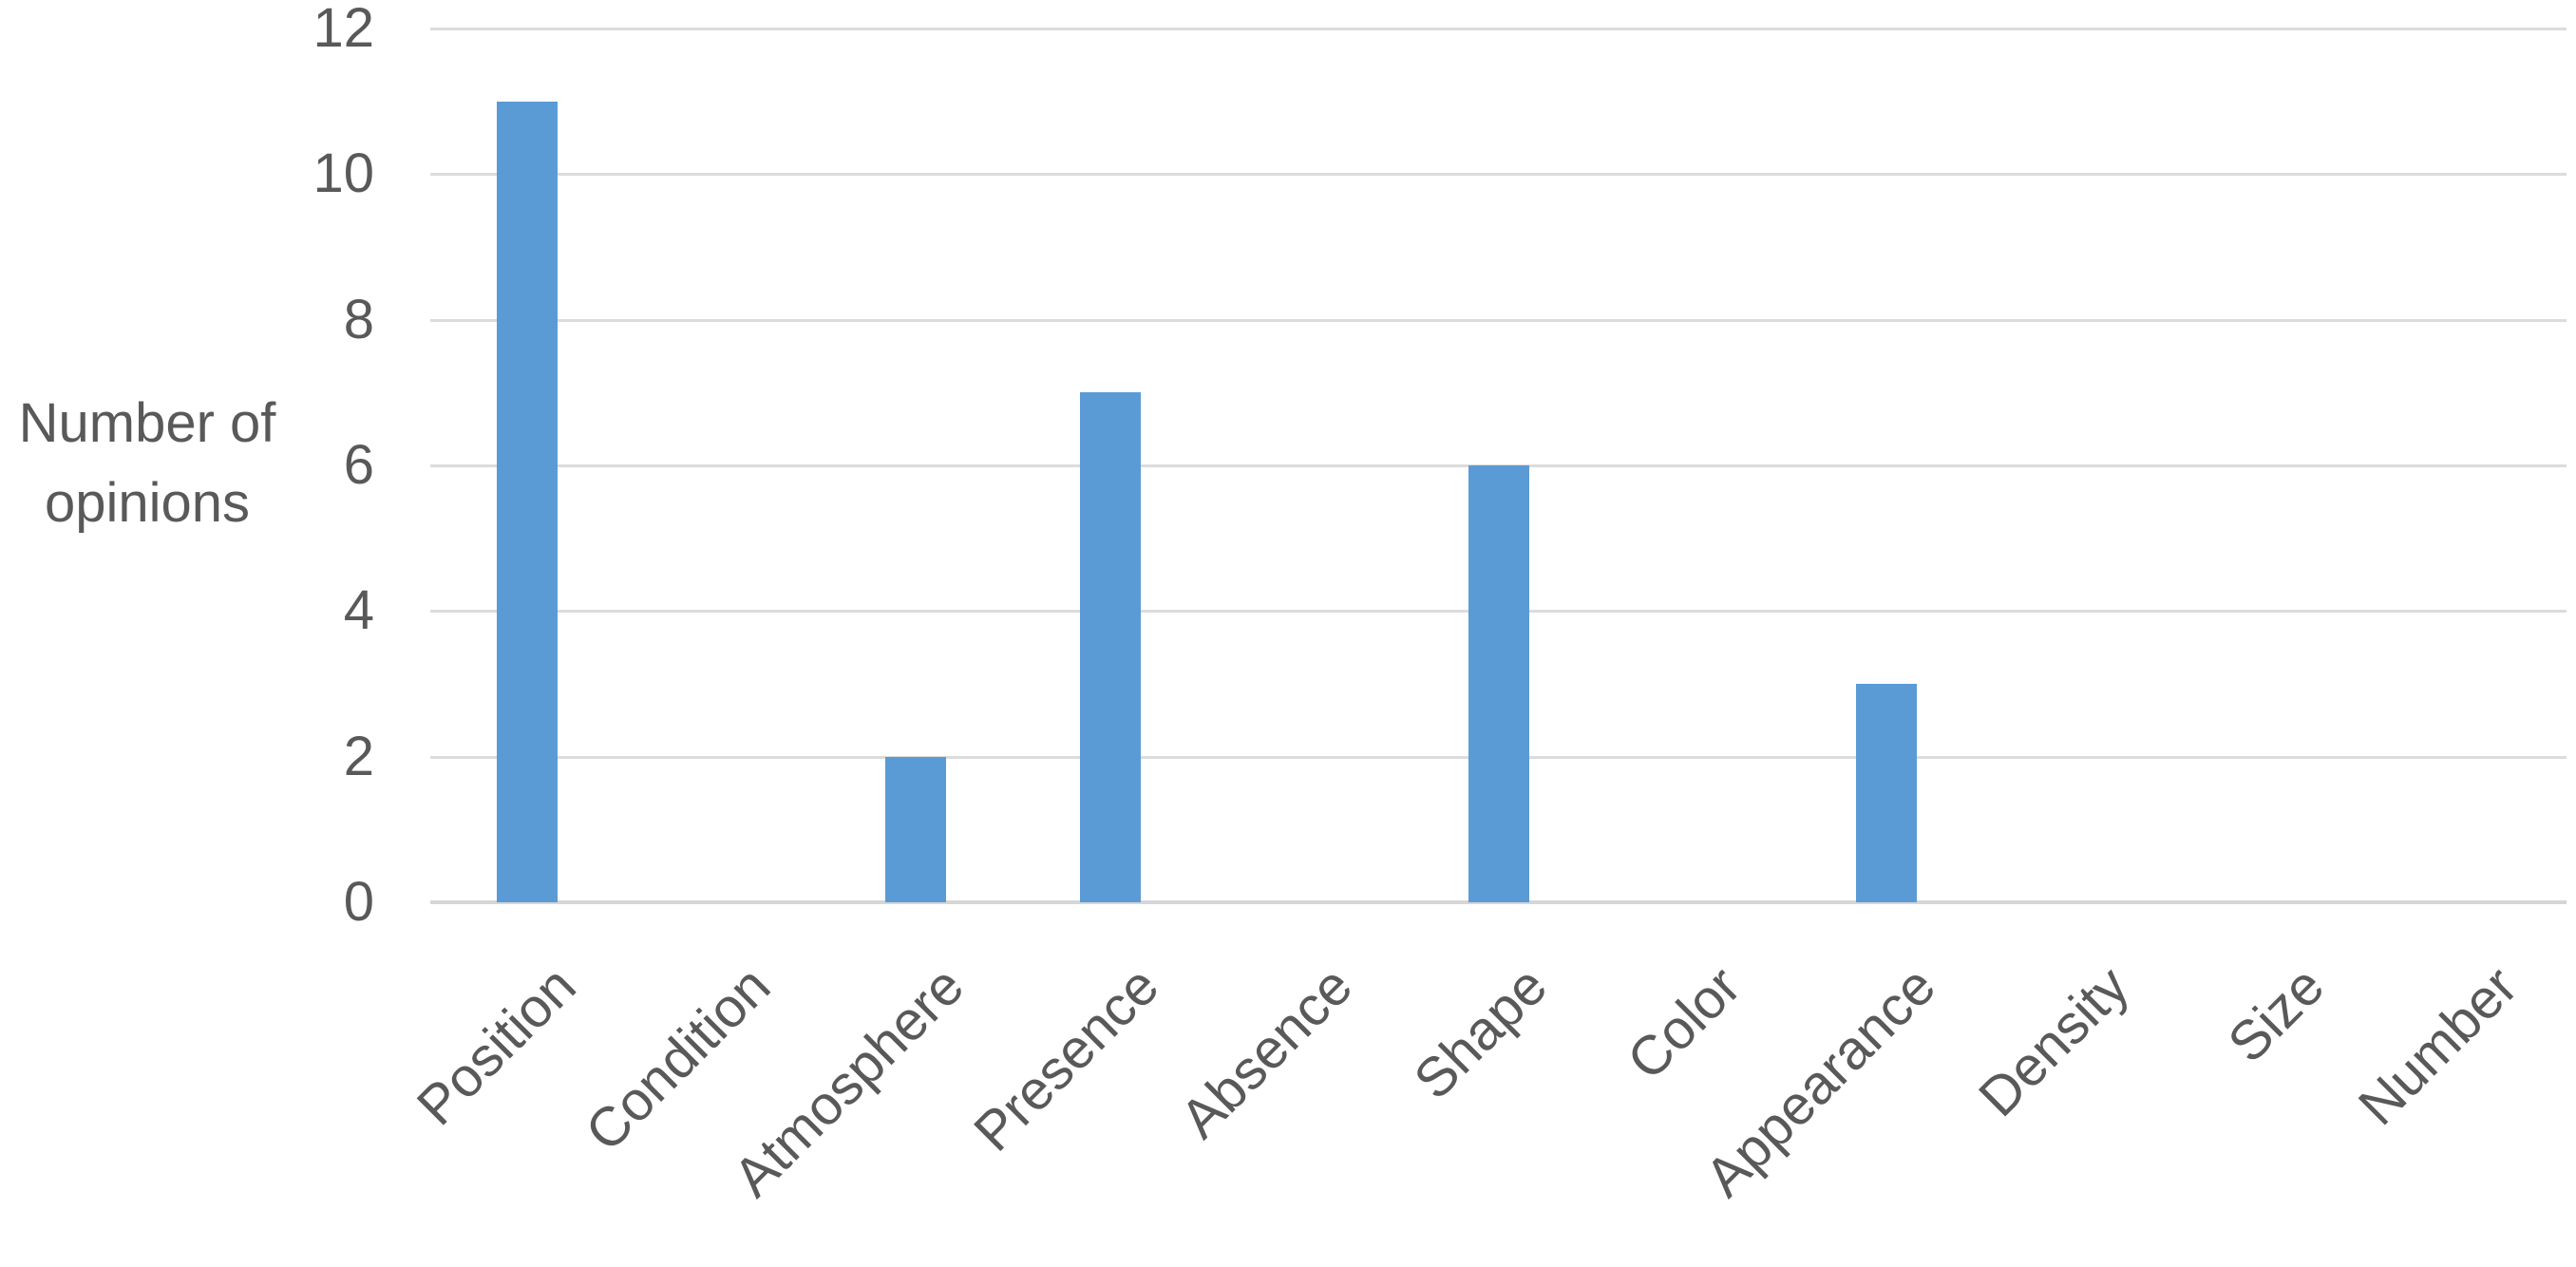  What do you see at coordinates (2054, 1042) in the screenshot?
I see `x-axis-label-density: Density` at bounding box center [2054, 1042].